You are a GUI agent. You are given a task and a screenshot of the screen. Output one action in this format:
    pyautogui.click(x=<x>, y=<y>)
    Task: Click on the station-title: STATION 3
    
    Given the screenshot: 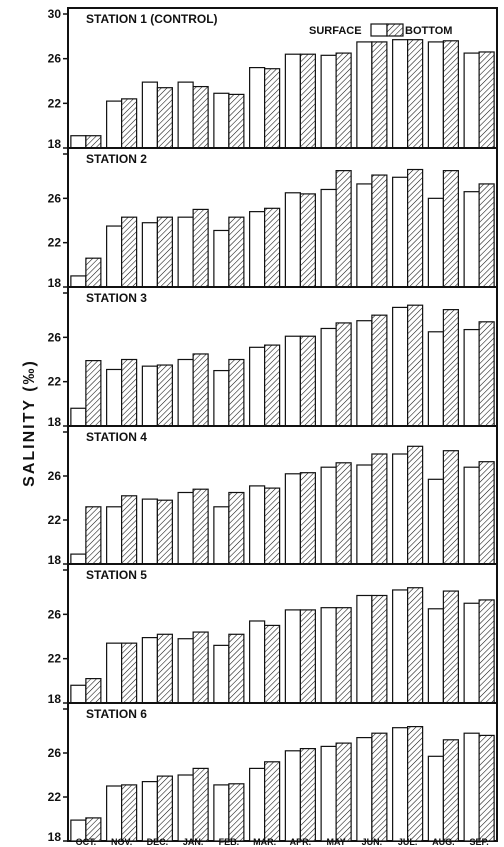 What is the action you would take?
    pyautogui.click(x=116, y=298)
    